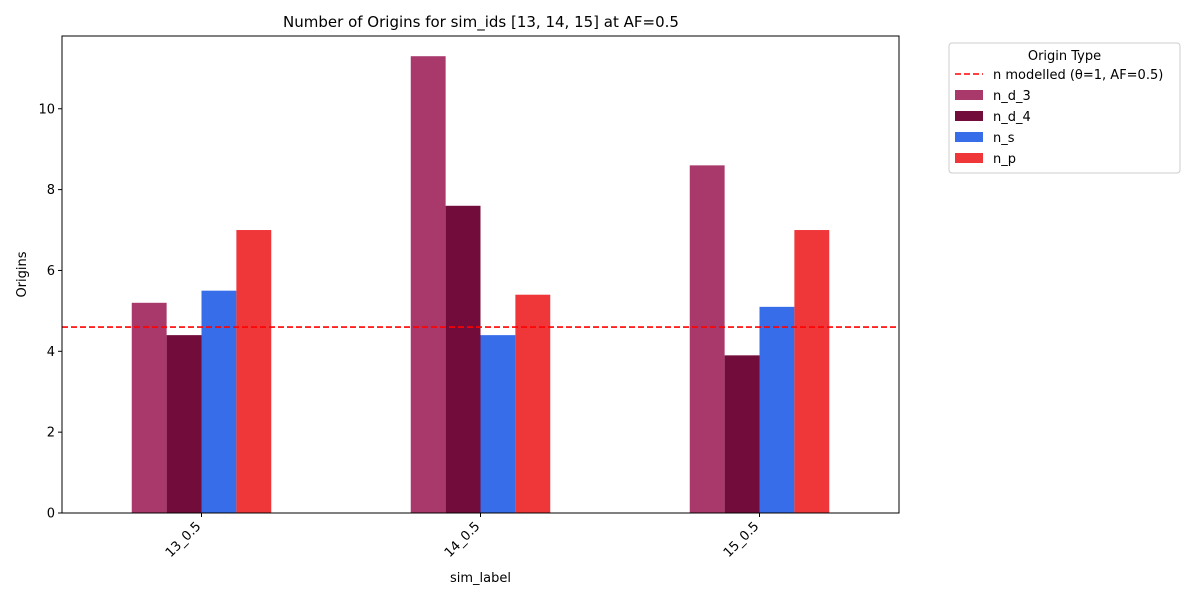 The height and width of the screenshot is (600, 1200). I want to click on bar-n_d_3-14_0.5, so click(428, 285).